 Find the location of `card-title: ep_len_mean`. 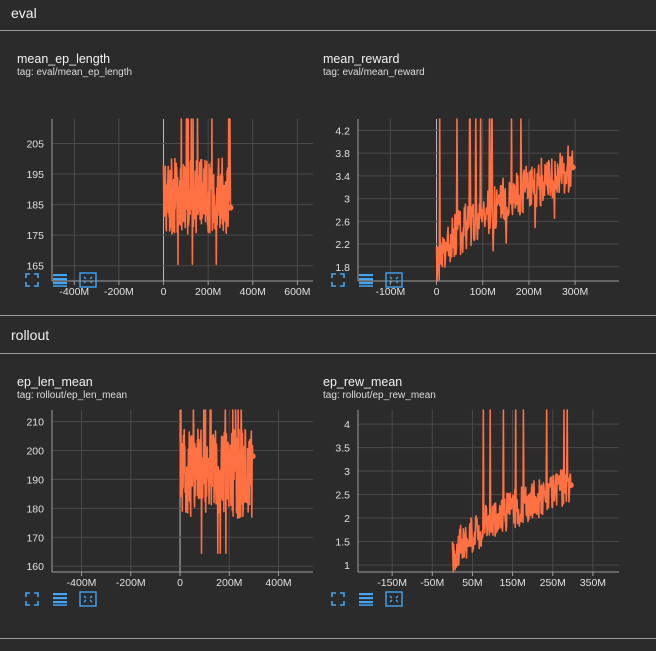

card-title: ep_len_mean is located at coordinates (55, 382).